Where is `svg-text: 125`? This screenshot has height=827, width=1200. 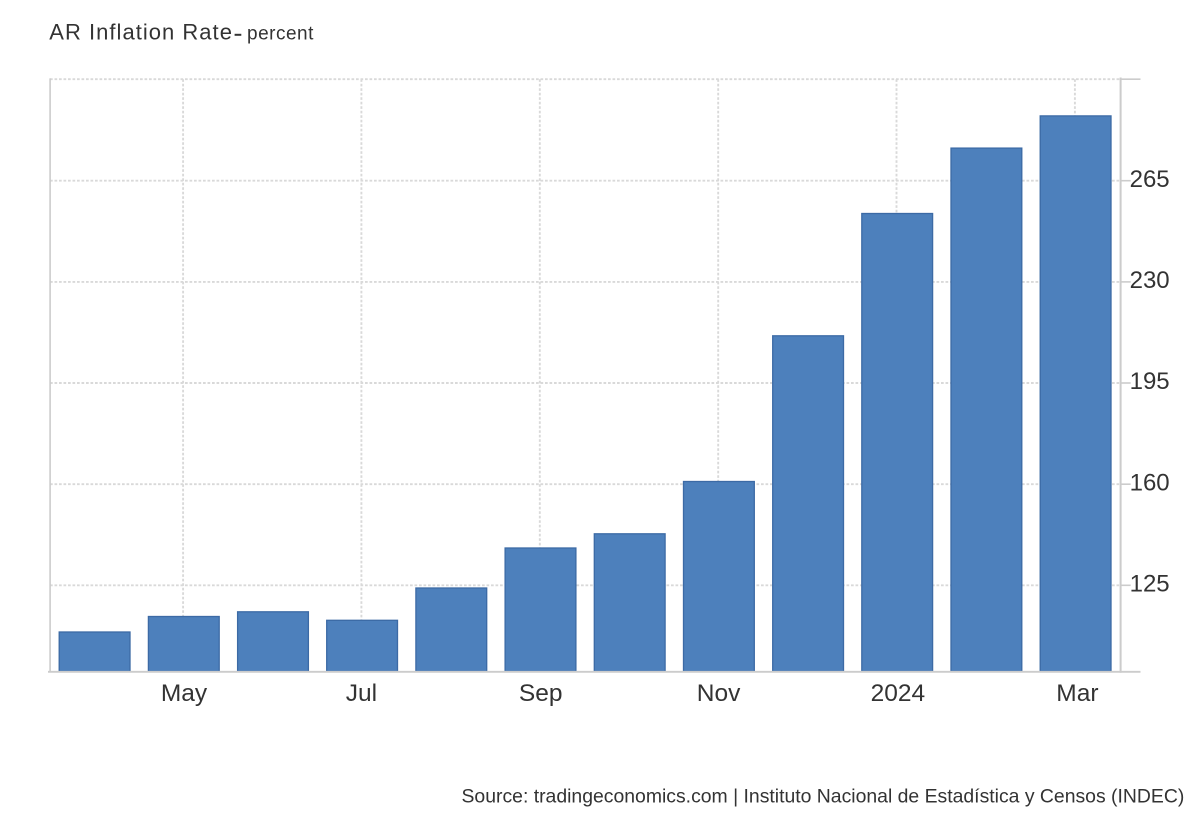
svg-text: 125 is located at coordinates (1150, 584).